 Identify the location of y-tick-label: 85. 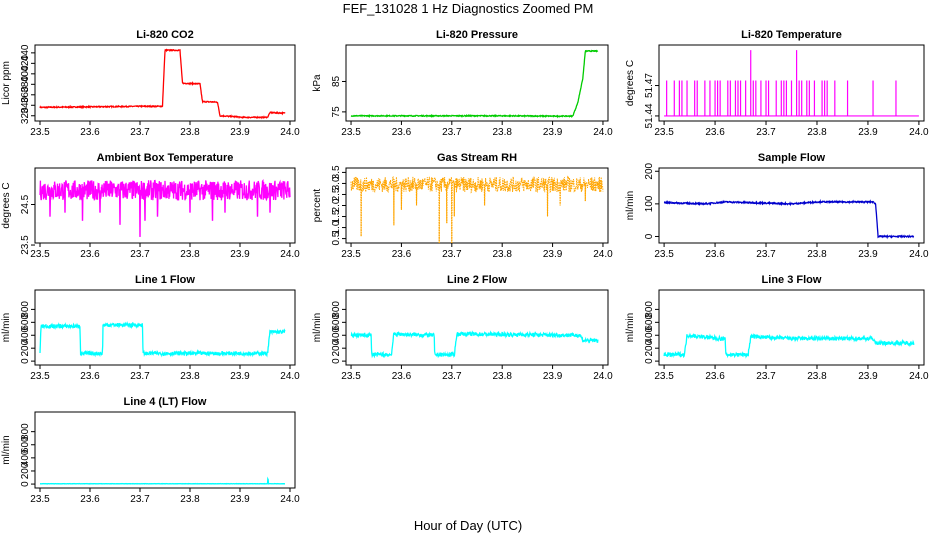
(336, 81).